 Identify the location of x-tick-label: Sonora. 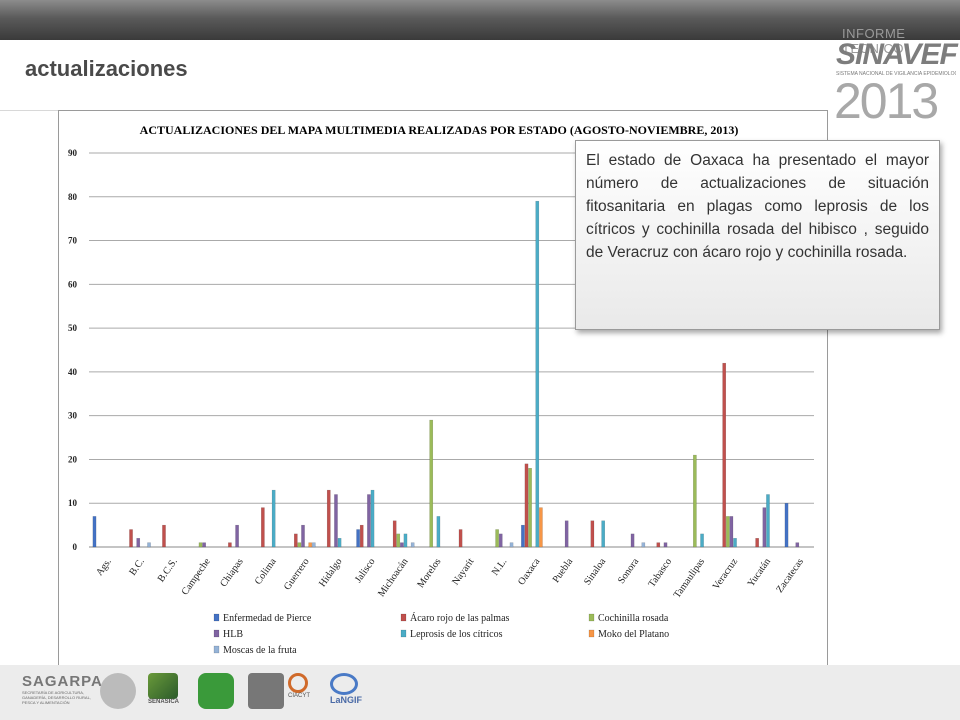
(629, 571).